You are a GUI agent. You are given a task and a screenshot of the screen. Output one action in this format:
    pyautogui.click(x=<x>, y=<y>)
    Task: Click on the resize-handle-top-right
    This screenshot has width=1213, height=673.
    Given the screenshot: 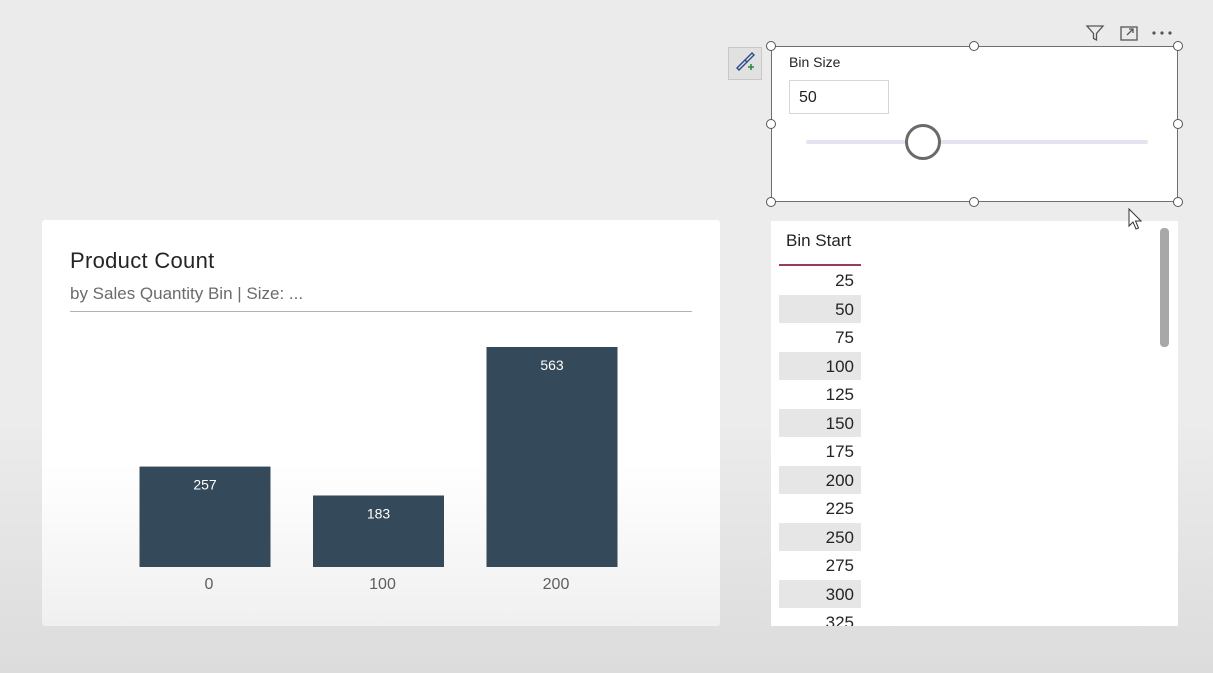 What is the action you would take?
    pyautogui.click(x=1178, y=46)
    